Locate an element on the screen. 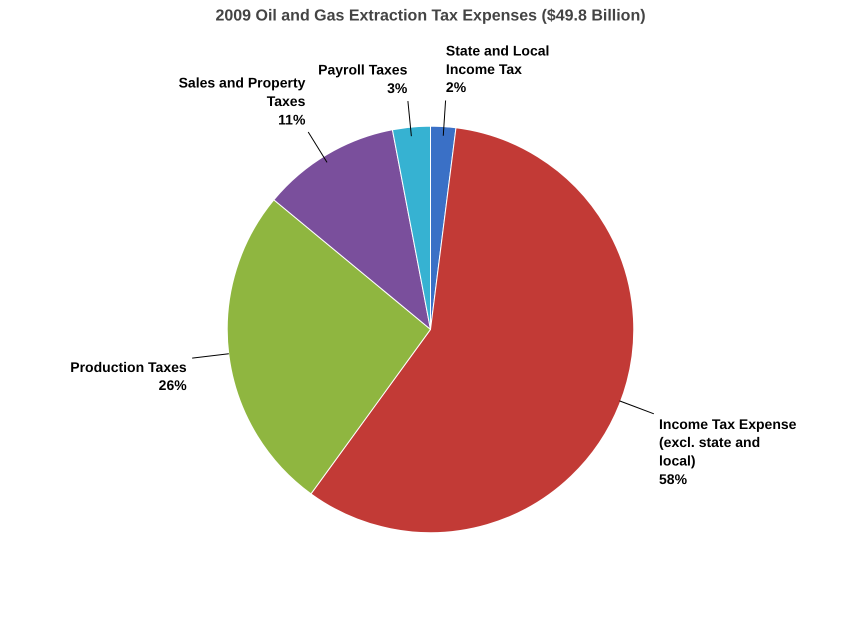 This screenshot has height=630, width=865. data-label: 3% is located at coordinates (397, 88).